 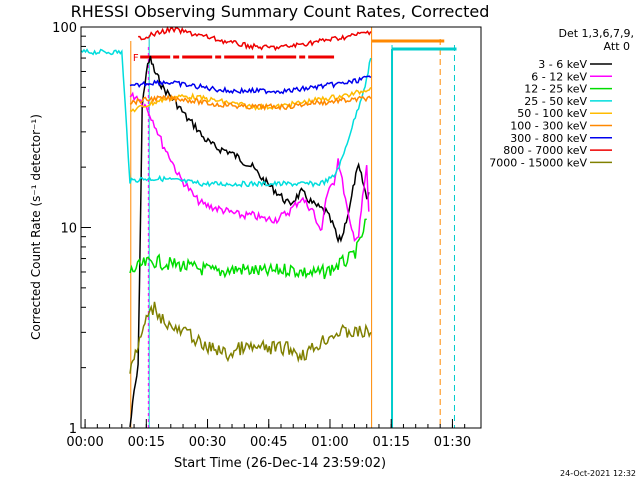 What do you see at coordinates (268, 442) in the screenshot?
I see `x-tick-label-3: 00:45` at bounding box center [268, 442].